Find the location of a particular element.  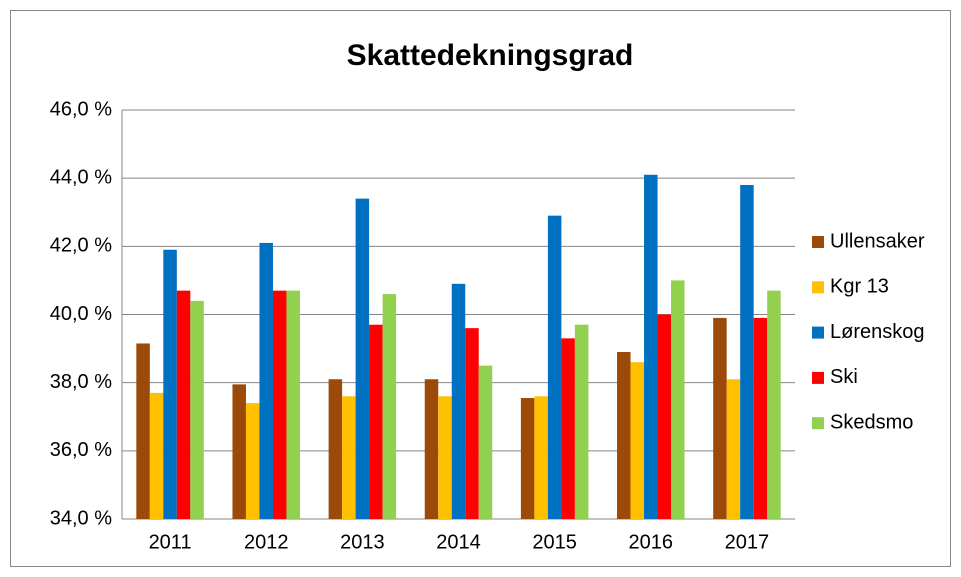

legend-label: Ski is located at coordinates (844, 377).